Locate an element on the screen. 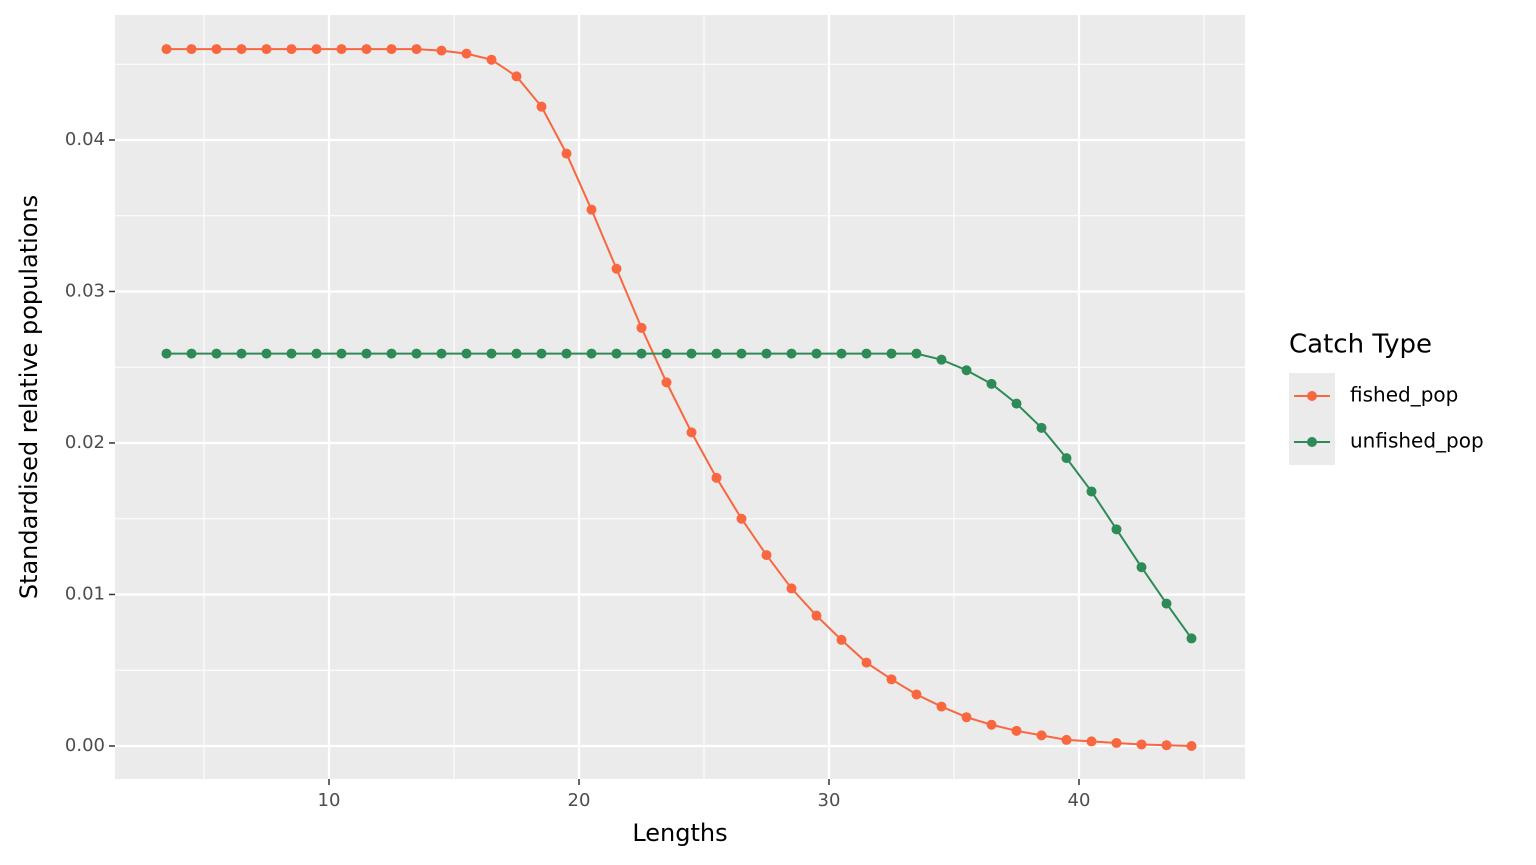 This screenshot has height=865, width=1536. legend-title: Catch Type is located at coordinates (1360, 345).